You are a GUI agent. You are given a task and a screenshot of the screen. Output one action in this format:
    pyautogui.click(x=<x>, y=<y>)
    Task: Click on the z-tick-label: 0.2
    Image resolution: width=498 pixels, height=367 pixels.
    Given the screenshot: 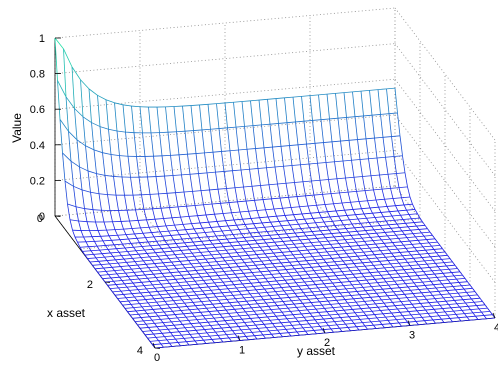 What is the action you would take?
    pyautogui.click(x=37, y=181)
    